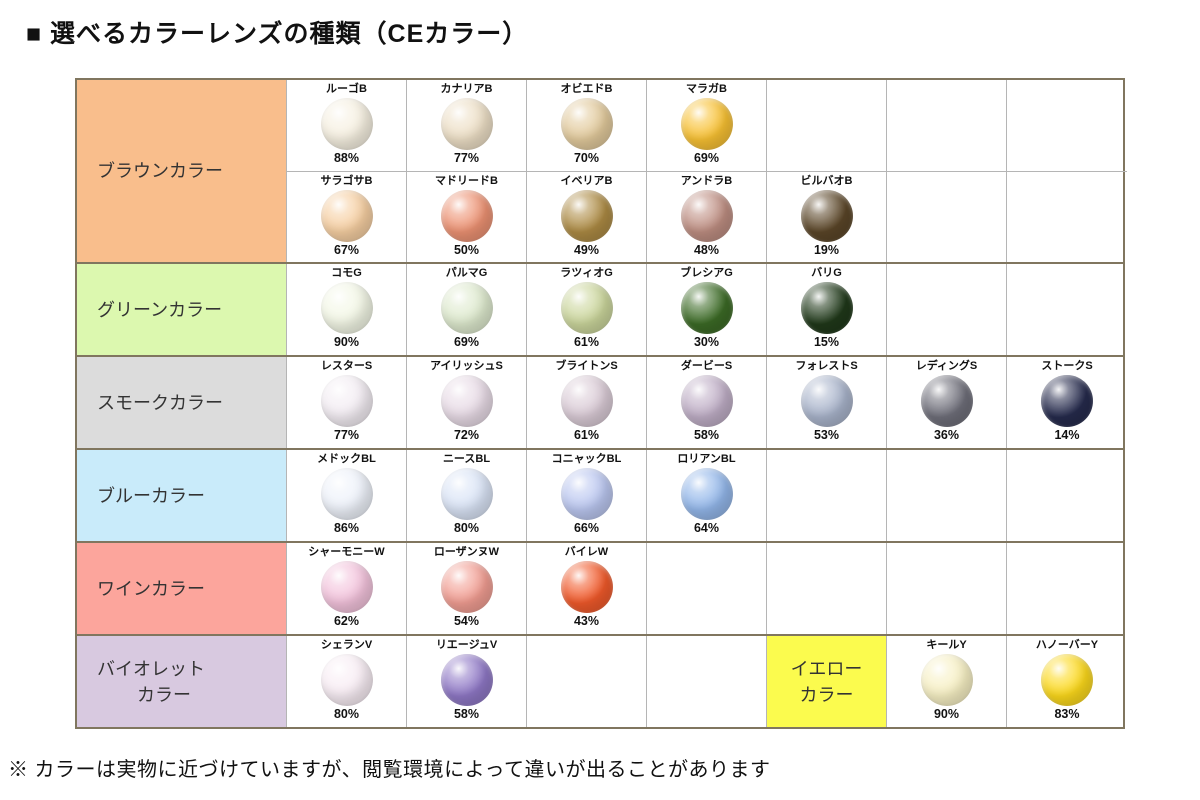 The width and height of the screenshot is (1200, 800). Describe the element at coordinates (706, 528) in the screenshot. I see `lens-percent: 64%` at that location.